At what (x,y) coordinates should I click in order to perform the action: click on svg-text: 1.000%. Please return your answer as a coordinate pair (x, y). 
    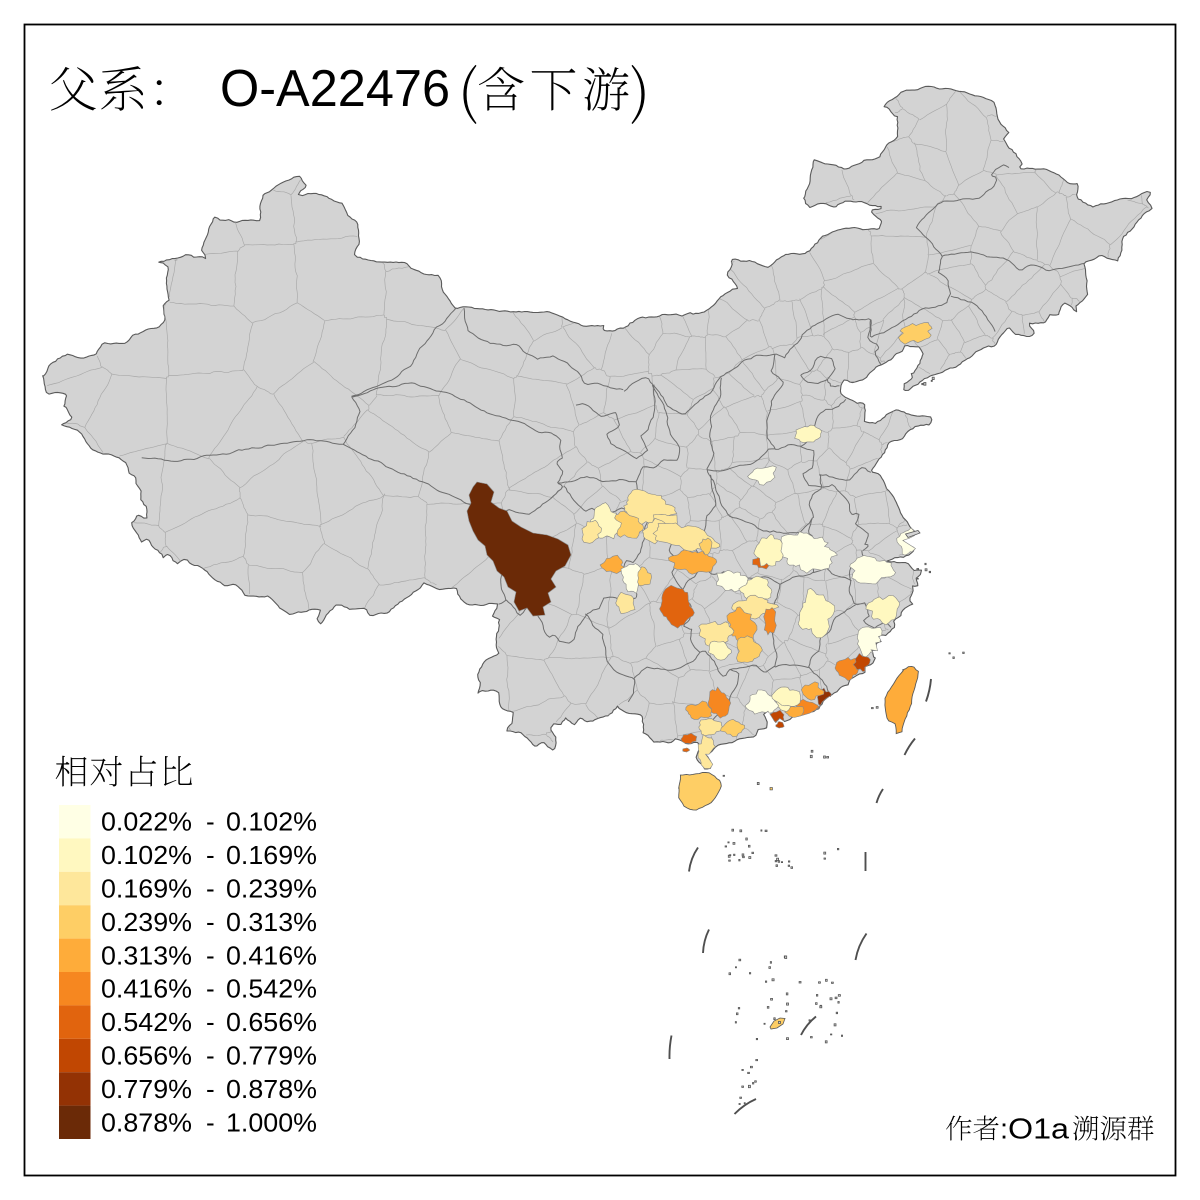
    Looking at the image, I should click on (271, 1122).